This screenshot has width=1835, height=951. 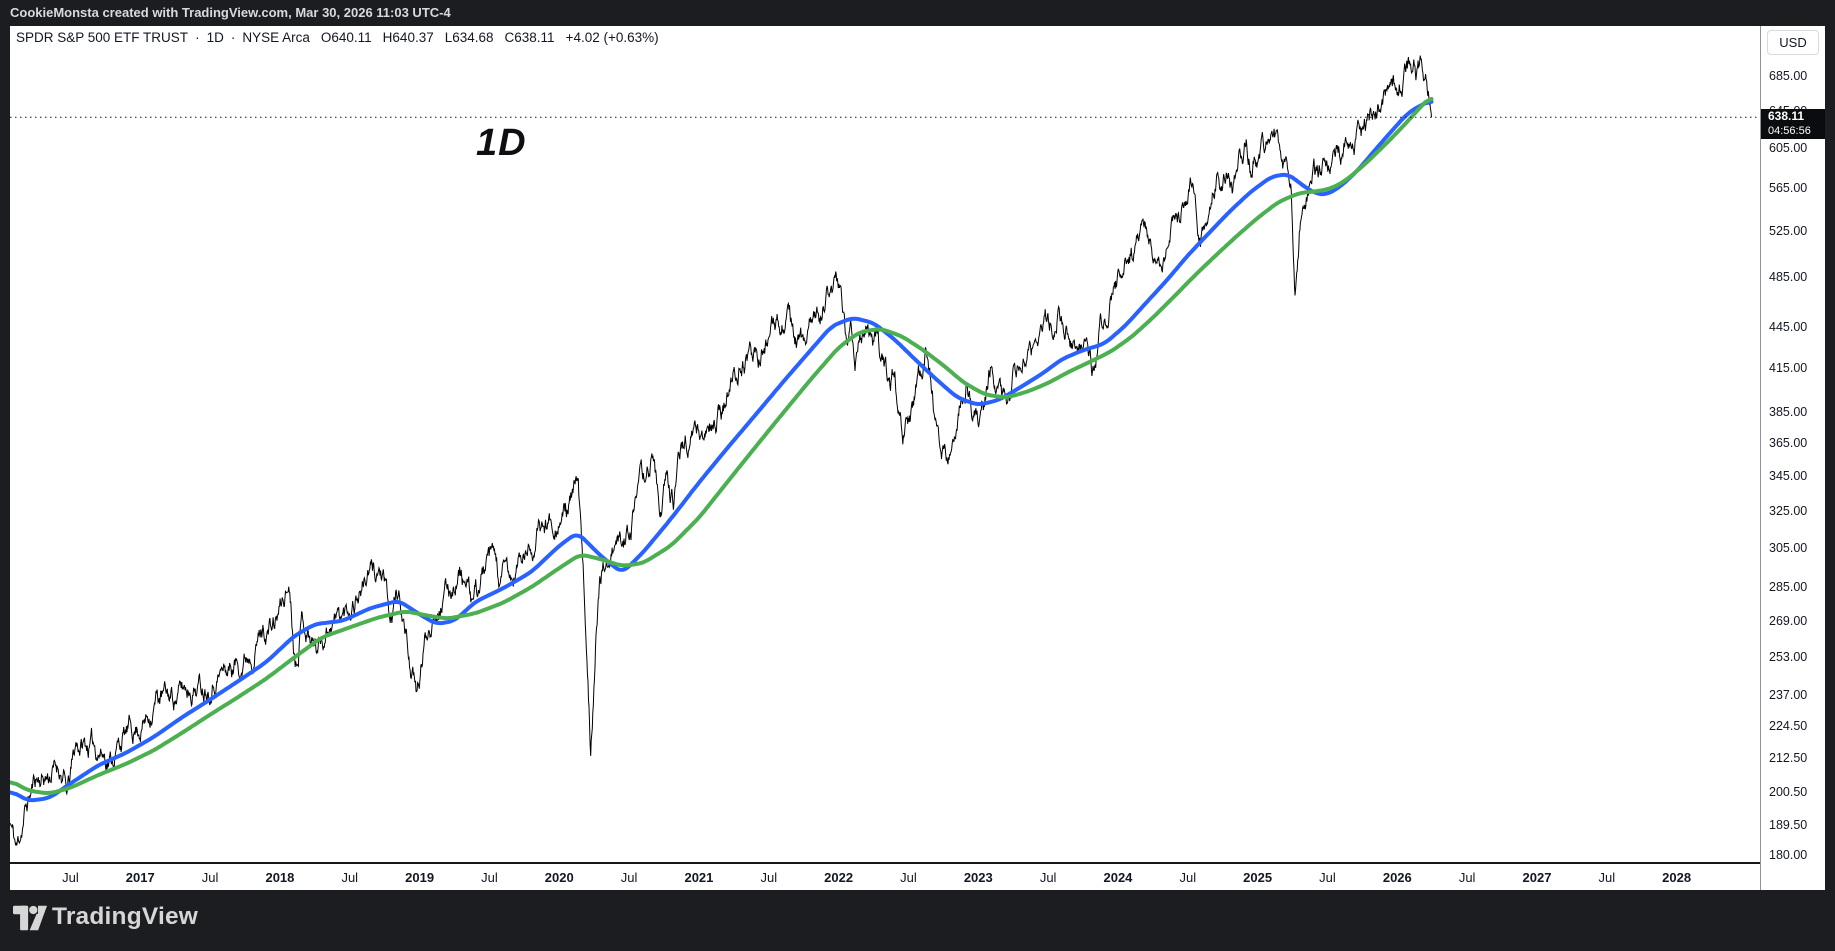 I want to click on price-tick-label: 445.00, so click(x=1788, y=327).